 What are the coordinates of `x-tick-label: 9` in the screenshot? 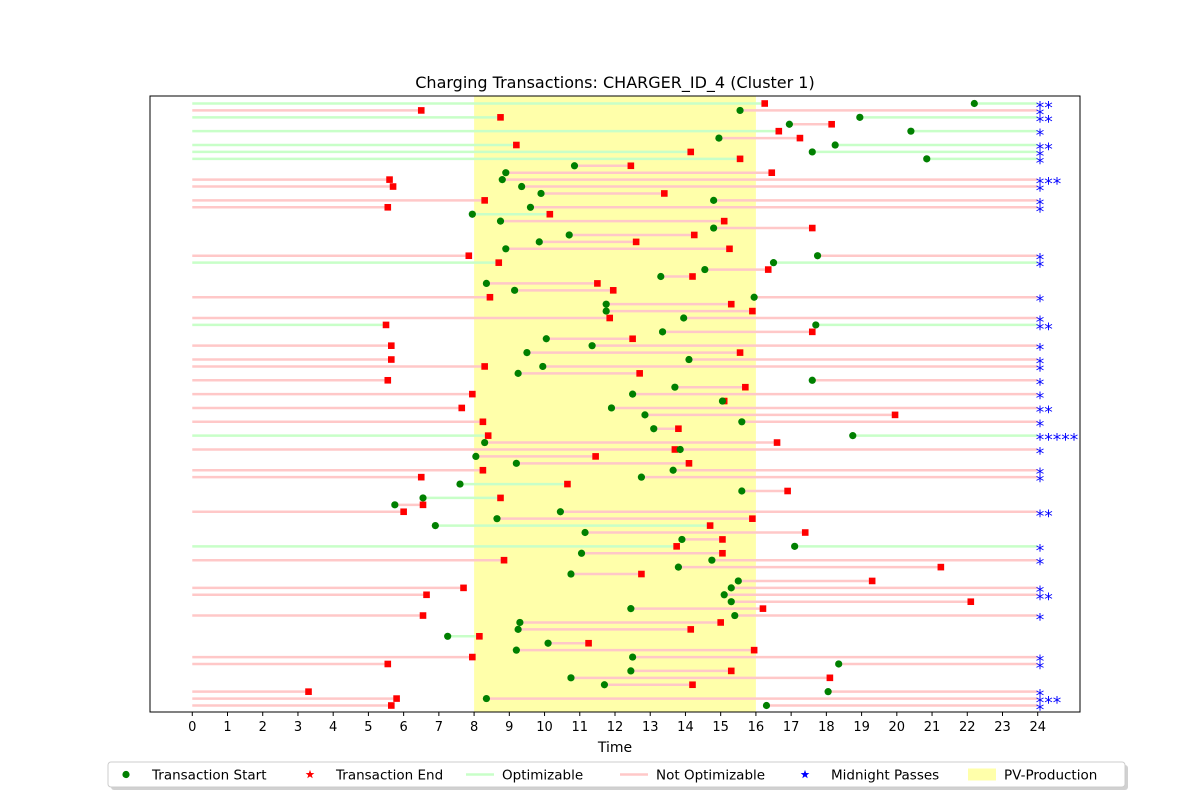 It's located at (509, 727).